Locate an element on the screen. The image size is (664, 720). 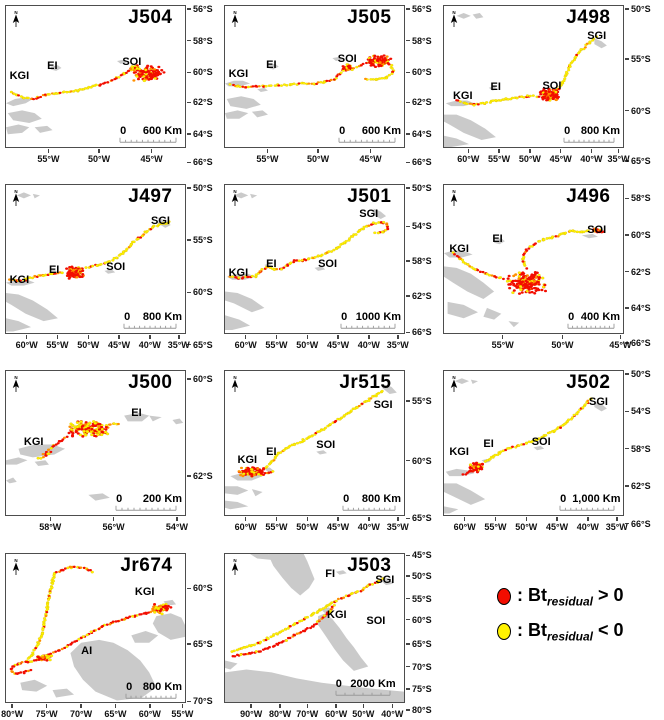
y-tick-65S: 65°S is located at coordinates (419, 644).